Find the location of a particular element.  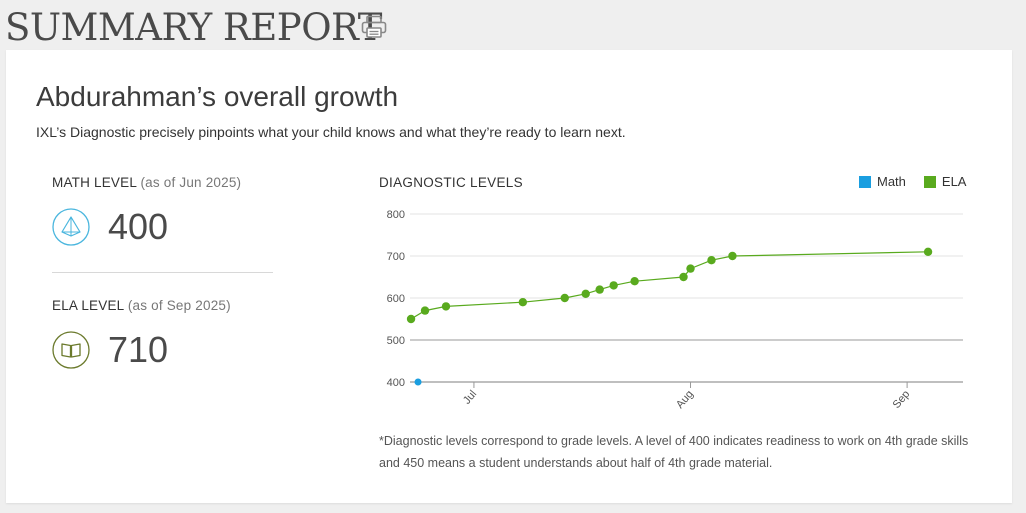

math-level-label: MATH LEVEL (as of Jun 2025) is located at coordinates (172, 183).